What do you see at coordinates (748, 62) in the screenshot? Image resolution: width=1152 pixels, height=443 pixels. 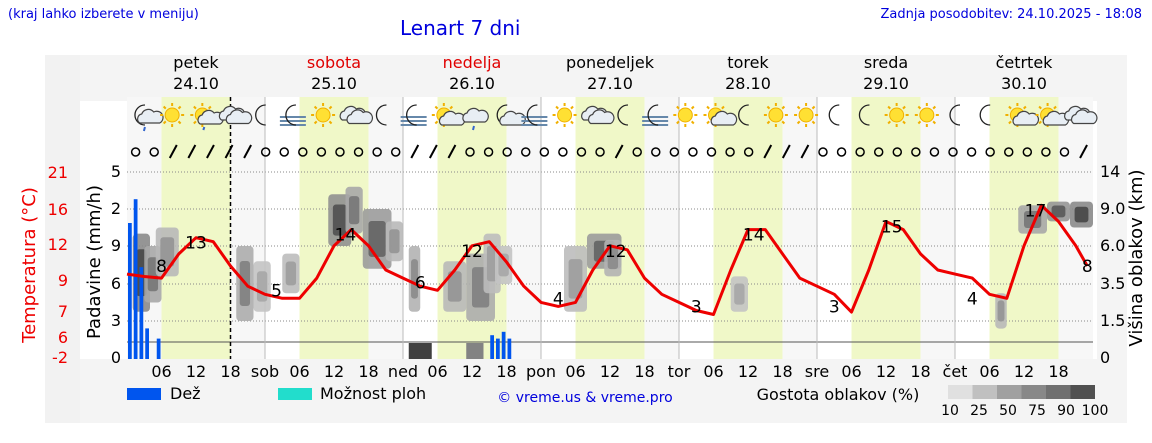 I see `day-name: torek` at bounding box center [748, 62].